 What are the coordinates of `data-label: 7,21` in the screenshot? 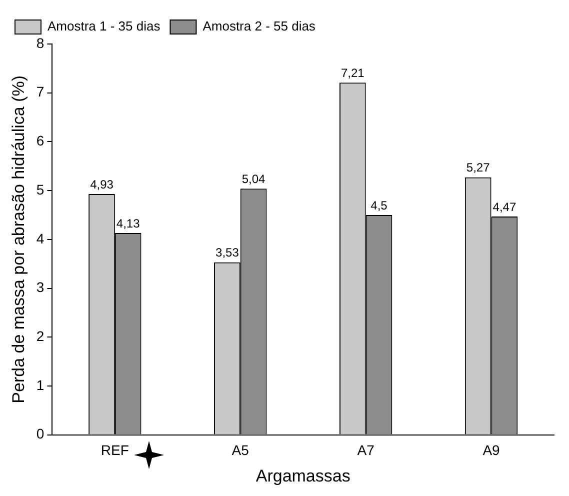 It's located at (352, 73).